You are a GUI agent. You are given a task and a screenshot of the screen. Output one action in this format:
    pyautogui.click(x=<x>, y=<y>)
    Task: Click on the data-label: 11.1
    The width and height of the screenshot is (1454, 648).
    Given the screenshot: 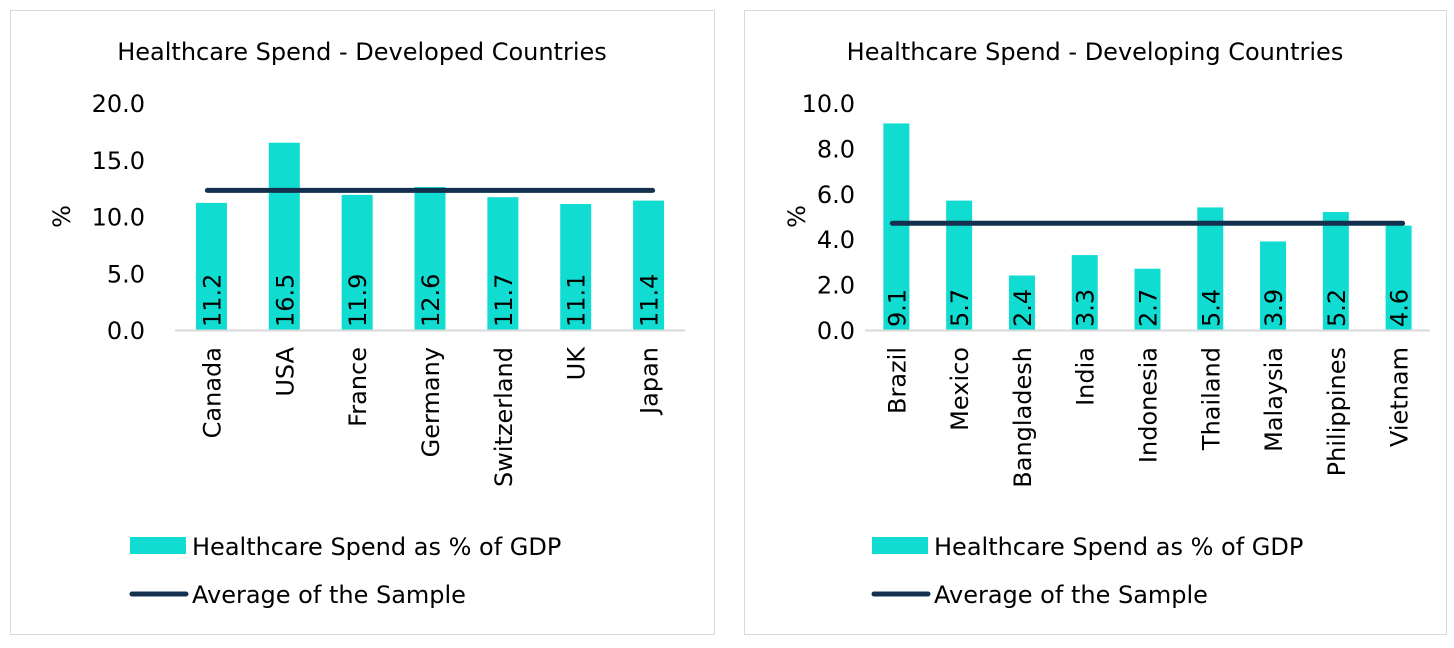 What is the action you would take?
    pyautogui.click(x=577, y=300)
    